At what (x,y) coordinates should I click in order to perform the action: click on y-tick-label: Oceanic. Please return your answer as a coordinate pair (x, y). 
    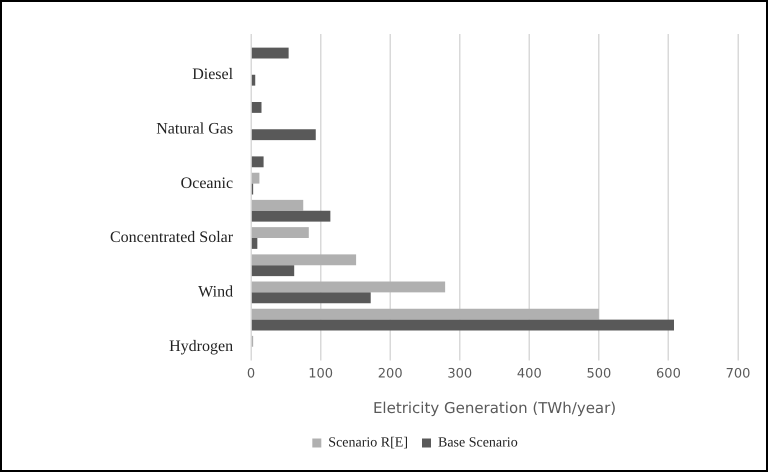
    Looking at the image, I should click on (207, 183).